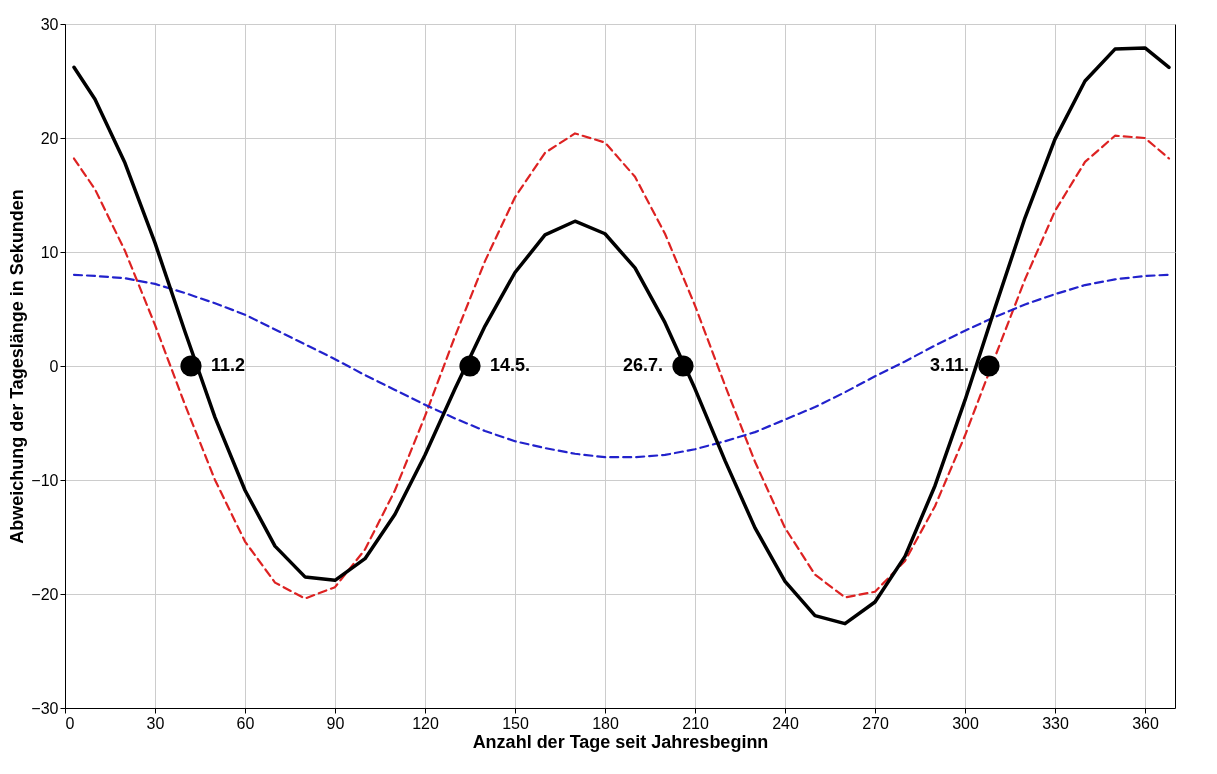 This screenshot has width=1217, height=774. What do you see at coordinates (49, 138) in the screenshot?
I see `y-tick-label: 20` at bounding box center [49, 138].